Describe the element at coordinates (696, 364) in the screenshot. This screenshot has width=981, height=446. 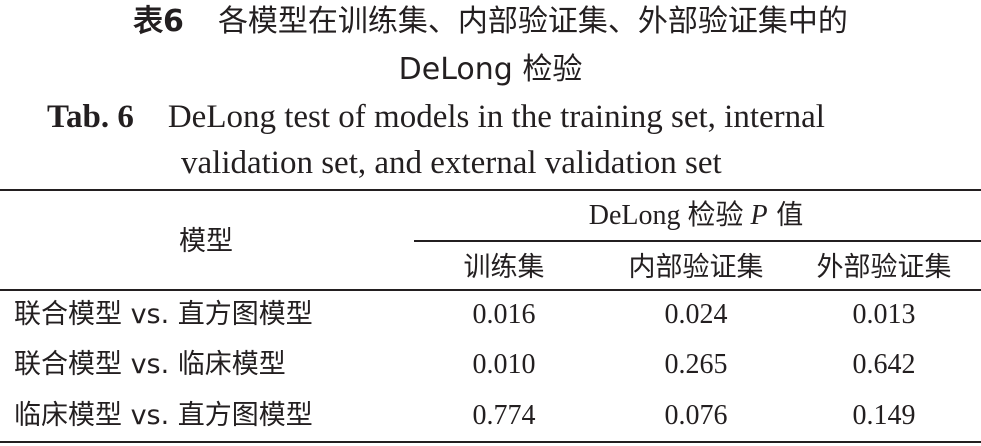
I see `row-value-internal: 0.265` at that location.